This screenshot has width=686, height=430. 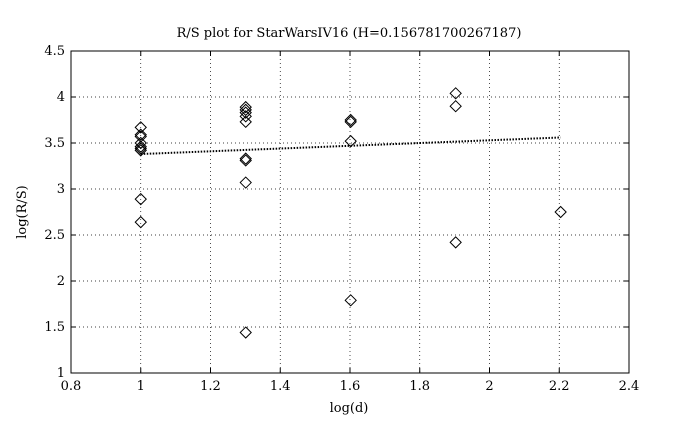 I want to click on x-tick-label: 1.6, so click(x=350, y=386).